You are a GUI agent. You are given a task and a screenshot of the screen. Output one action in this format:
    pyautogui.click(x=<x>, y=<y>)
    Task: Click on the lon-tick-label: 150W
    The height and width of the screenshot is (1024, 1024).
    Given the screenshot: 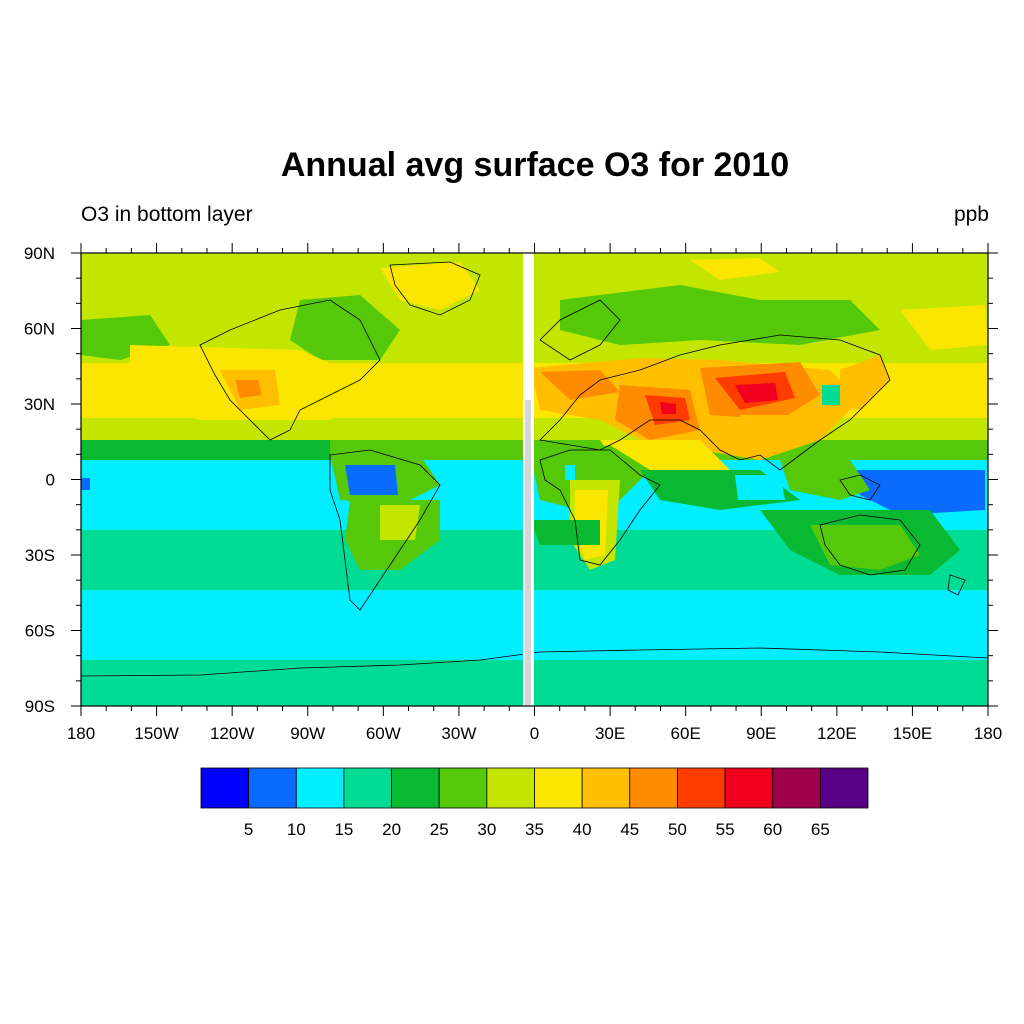 What is the action you would take?
    pyautogui.click(x=156, y=733)
    